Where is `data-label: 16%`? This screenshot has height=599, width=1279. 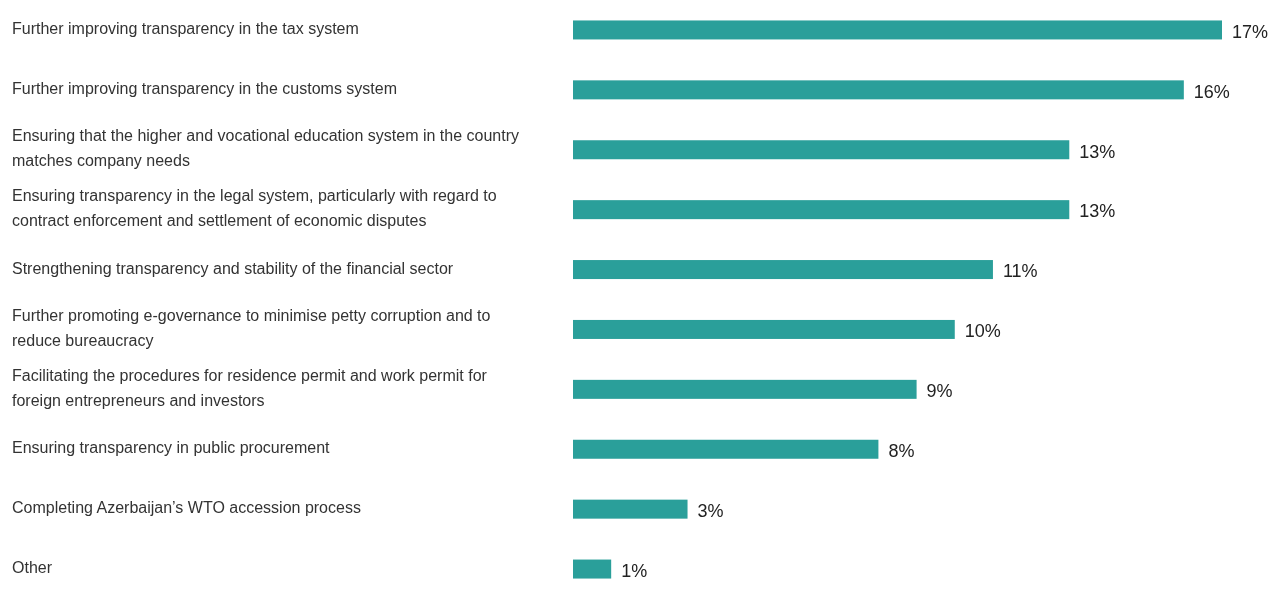
data-label: 16% is located at coordinates (1211, 91).